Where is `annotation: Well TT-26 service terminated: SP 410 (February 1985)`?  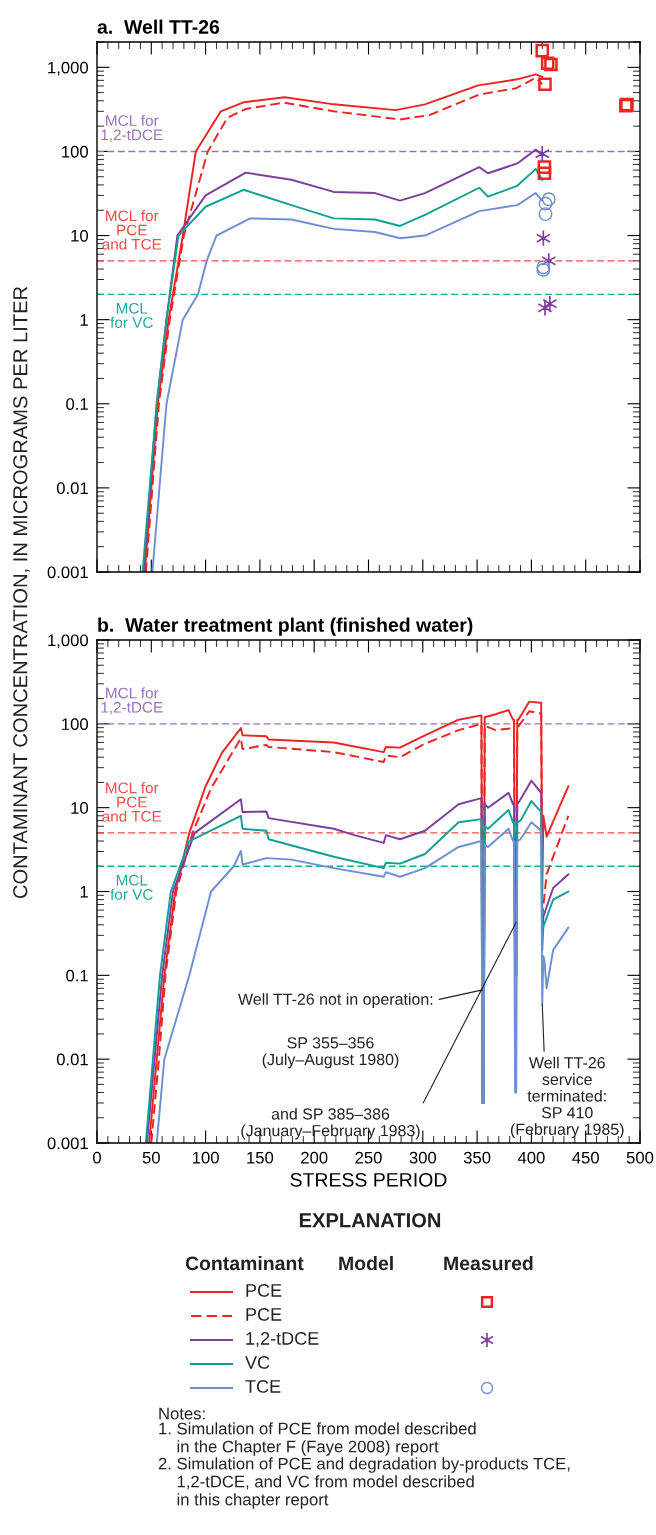
annotation: Well TT-26 service terminated: SP 410 (February 1985) is located at coordinates (567, 1097).